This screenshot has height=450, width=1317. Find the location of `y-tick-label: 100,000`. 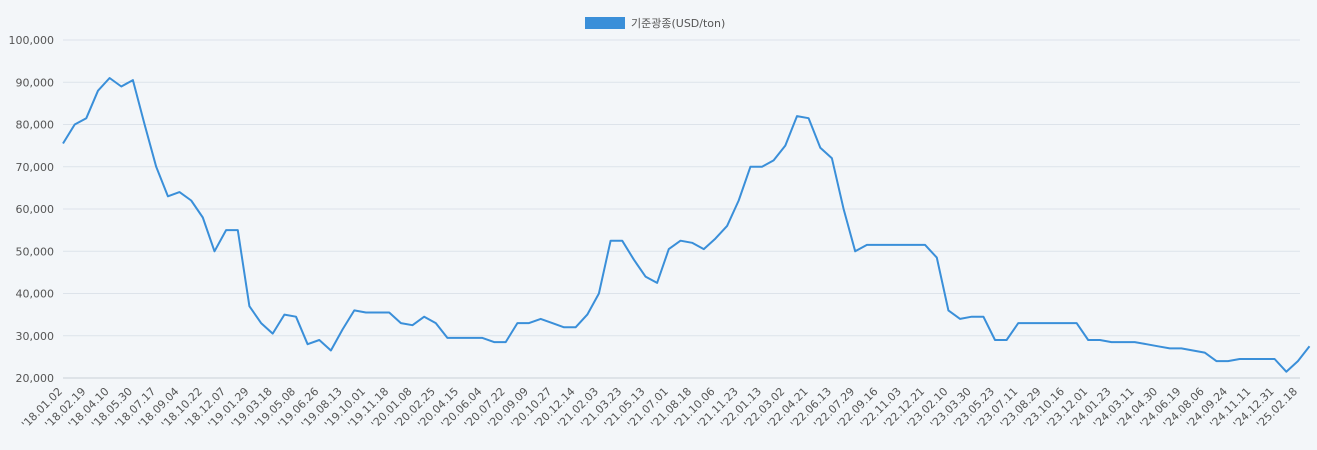

y-tick-label: 100,000 is located at coordinates (32, 40).